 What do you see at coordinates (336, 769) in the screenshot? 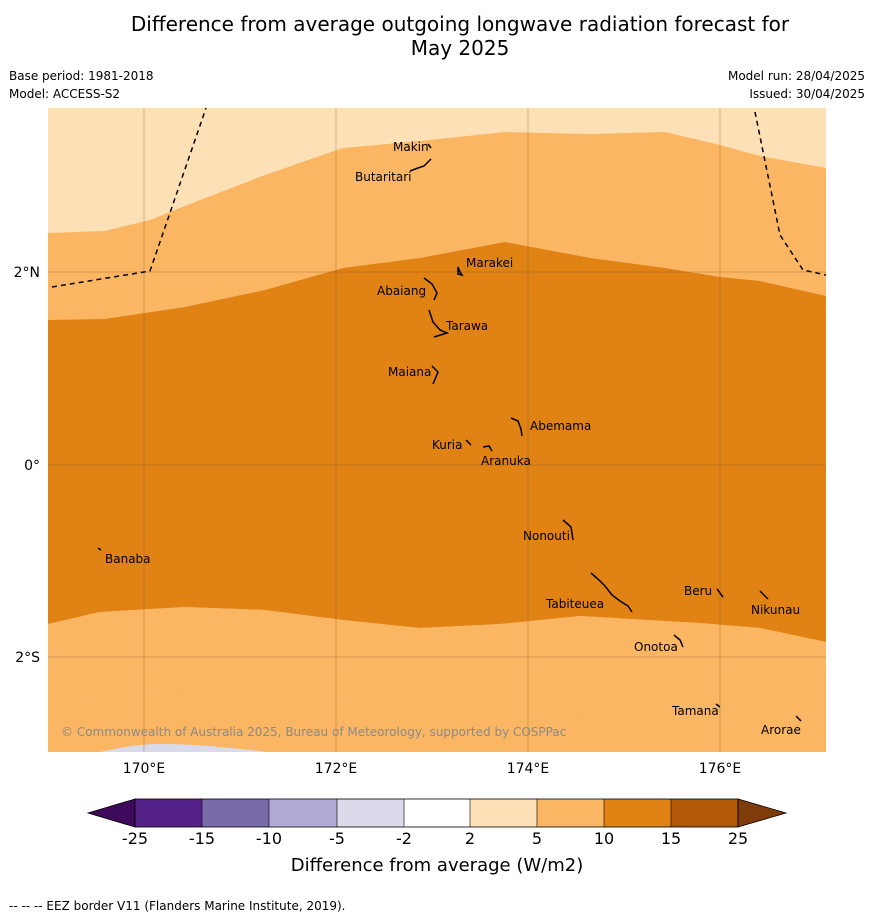
I see `lon-label: 172°E` at bounding box center [336, 769].